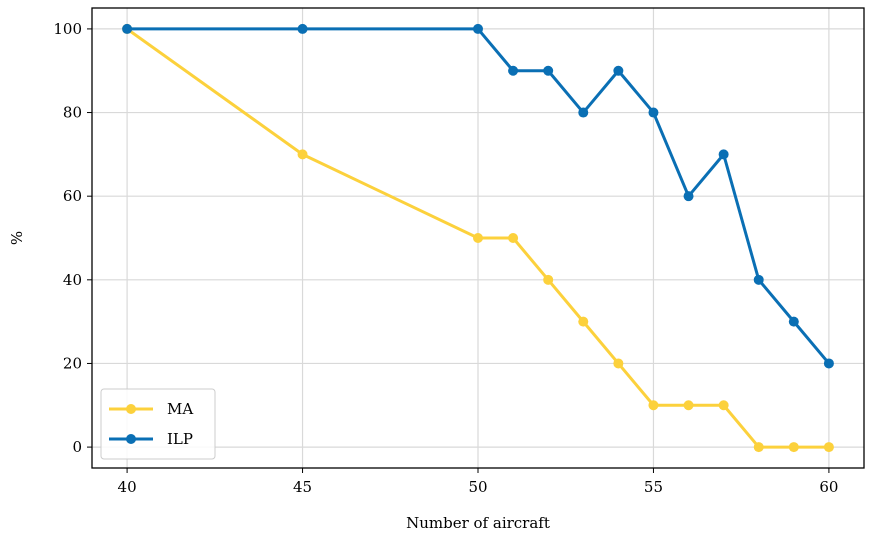  Describe the element at coordinates (828, 487) in the screenshot. I see `x-tick-label: 60` at that location.